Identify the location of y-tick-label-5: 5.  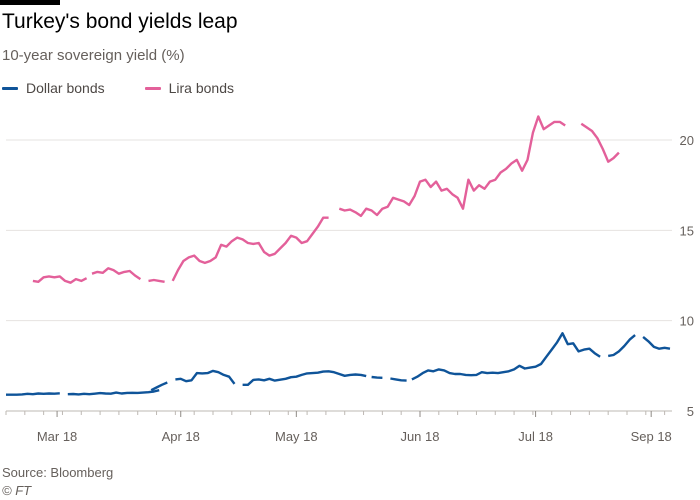
(690, 411).